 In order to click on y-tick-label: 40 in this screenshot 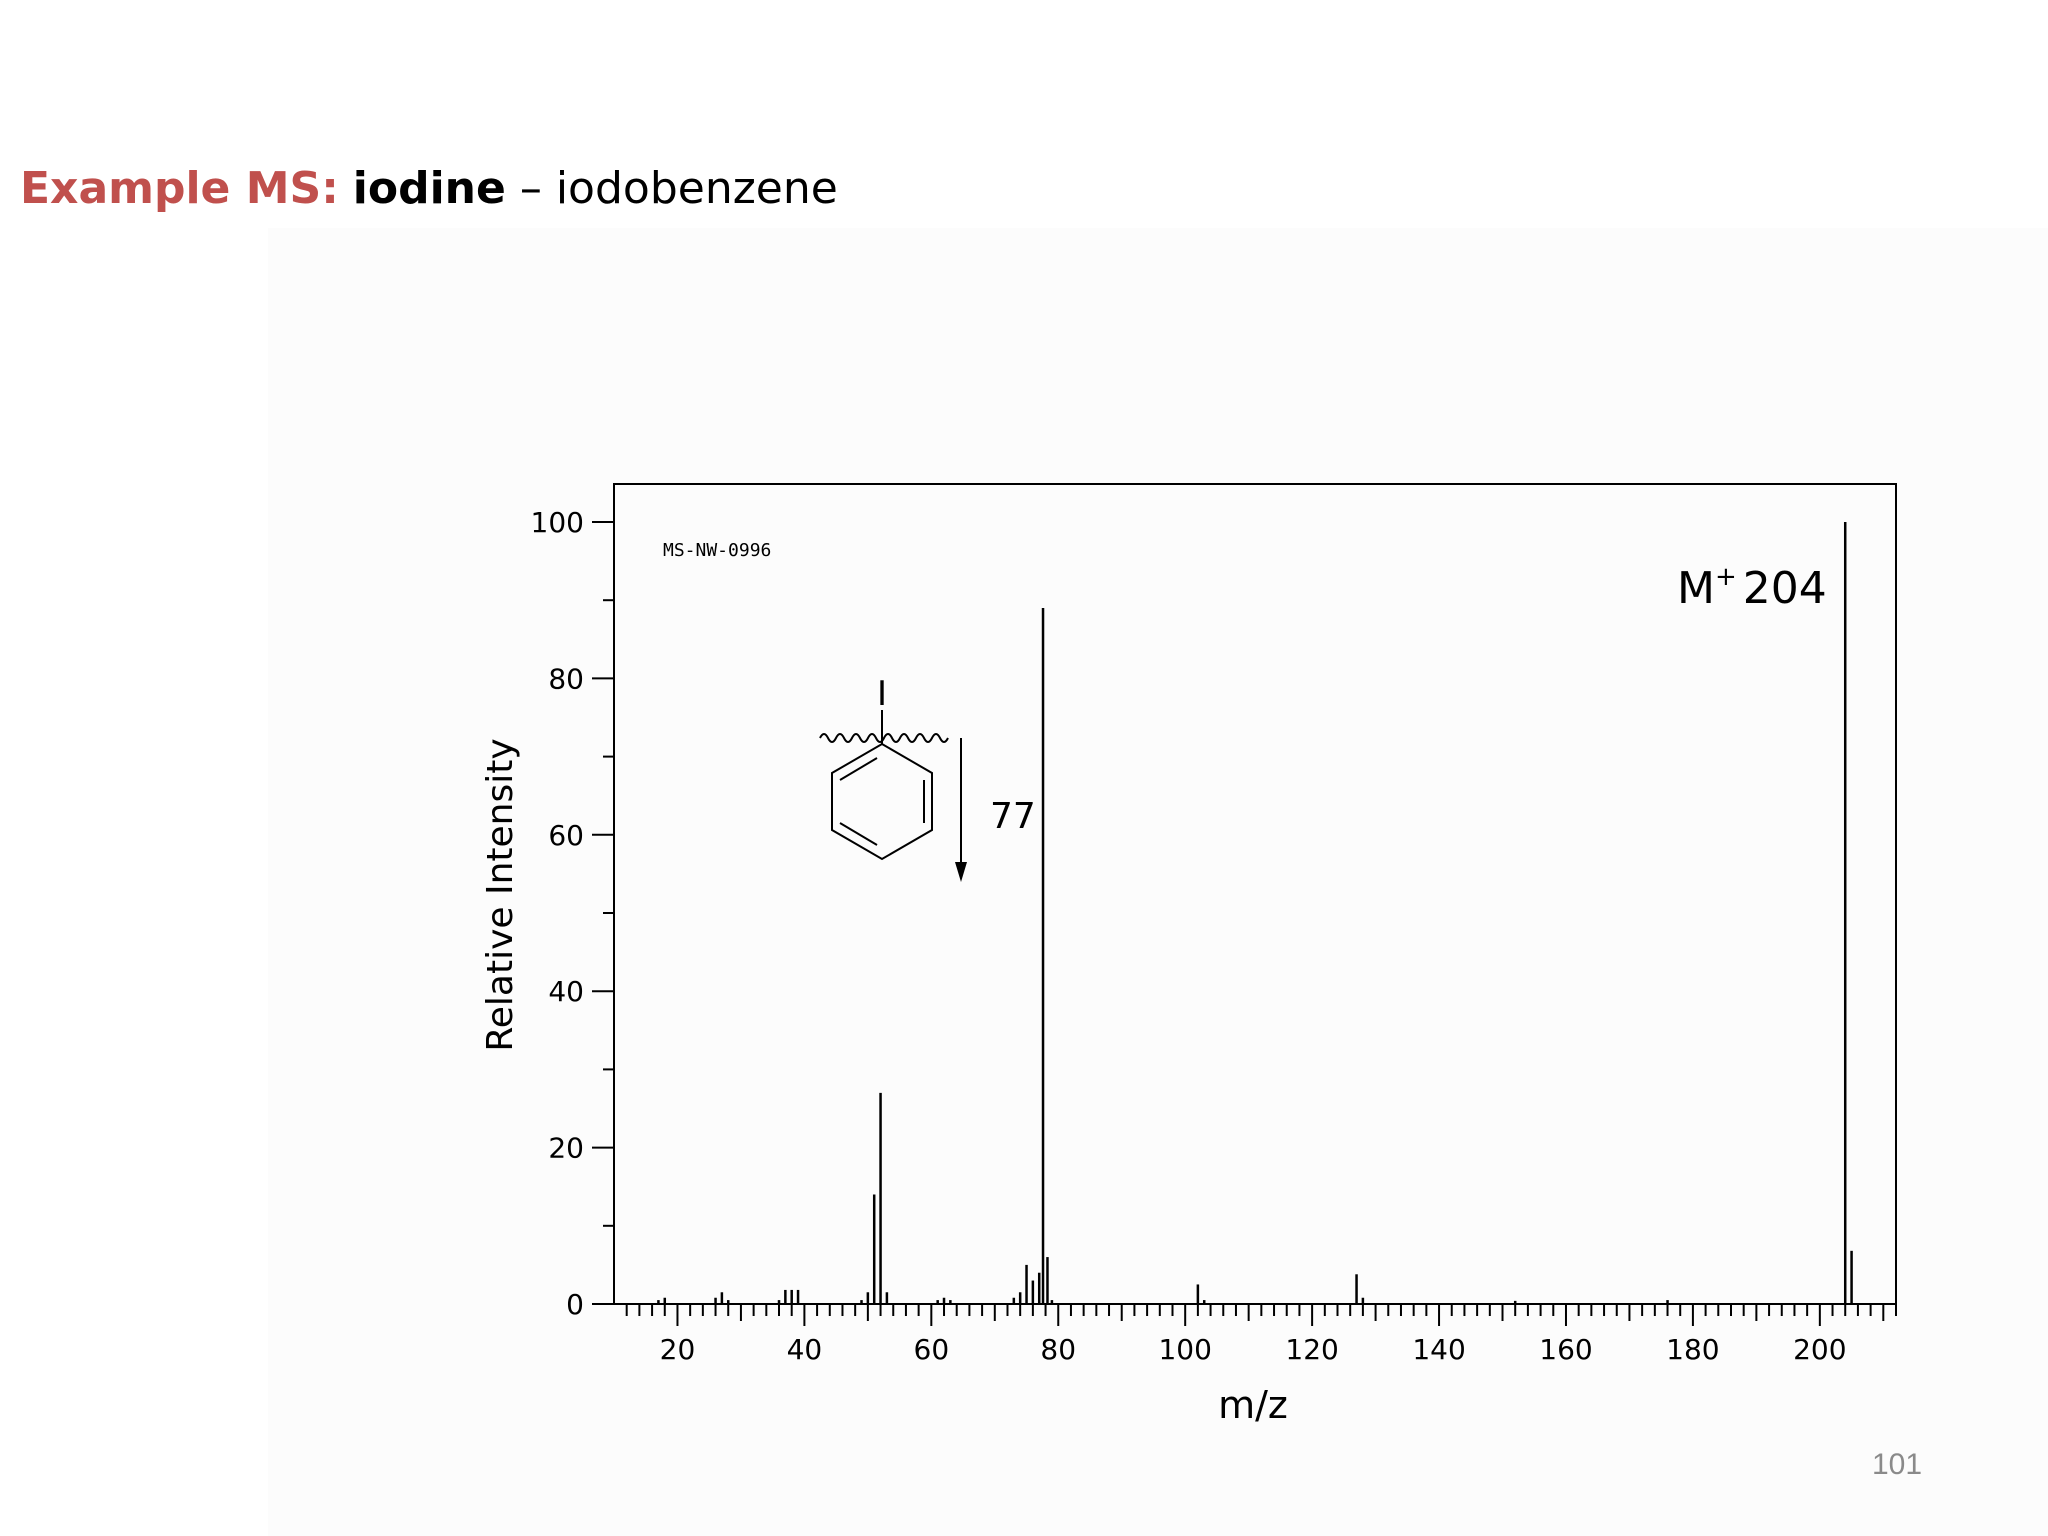, I will do `click(566, 991)`.